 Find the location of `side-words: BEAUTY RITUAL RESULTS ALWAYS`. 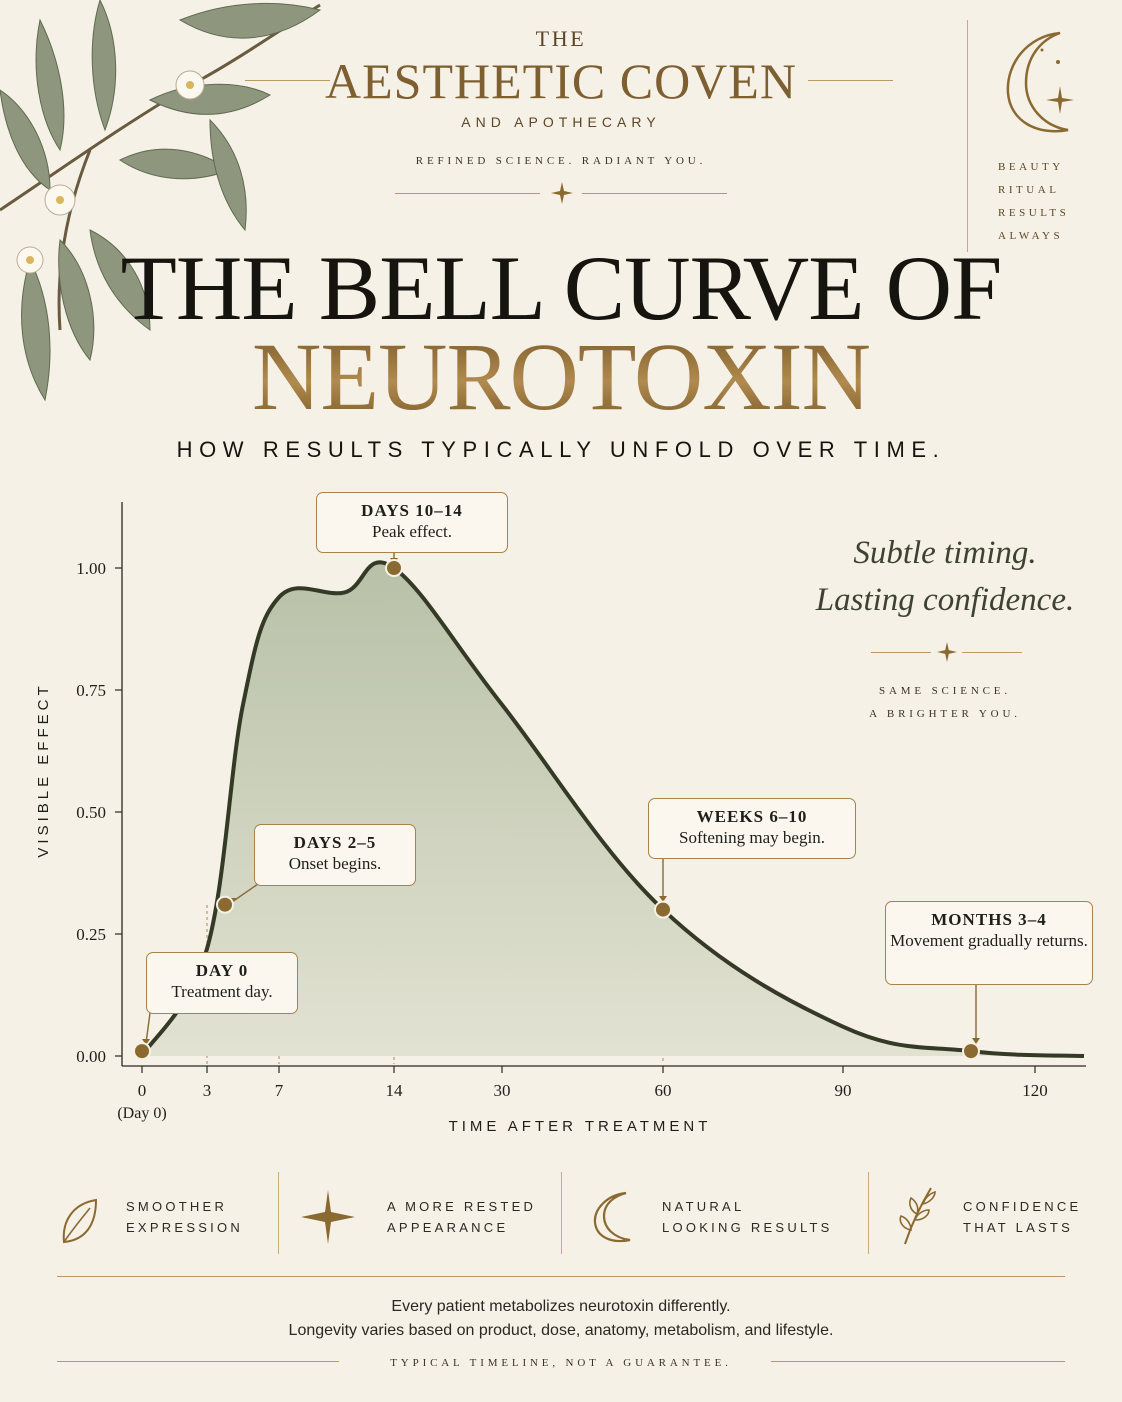

side-words: BEAUTY RITUAL RESULTS ALWAYS is located at coordinates (1033, 202).